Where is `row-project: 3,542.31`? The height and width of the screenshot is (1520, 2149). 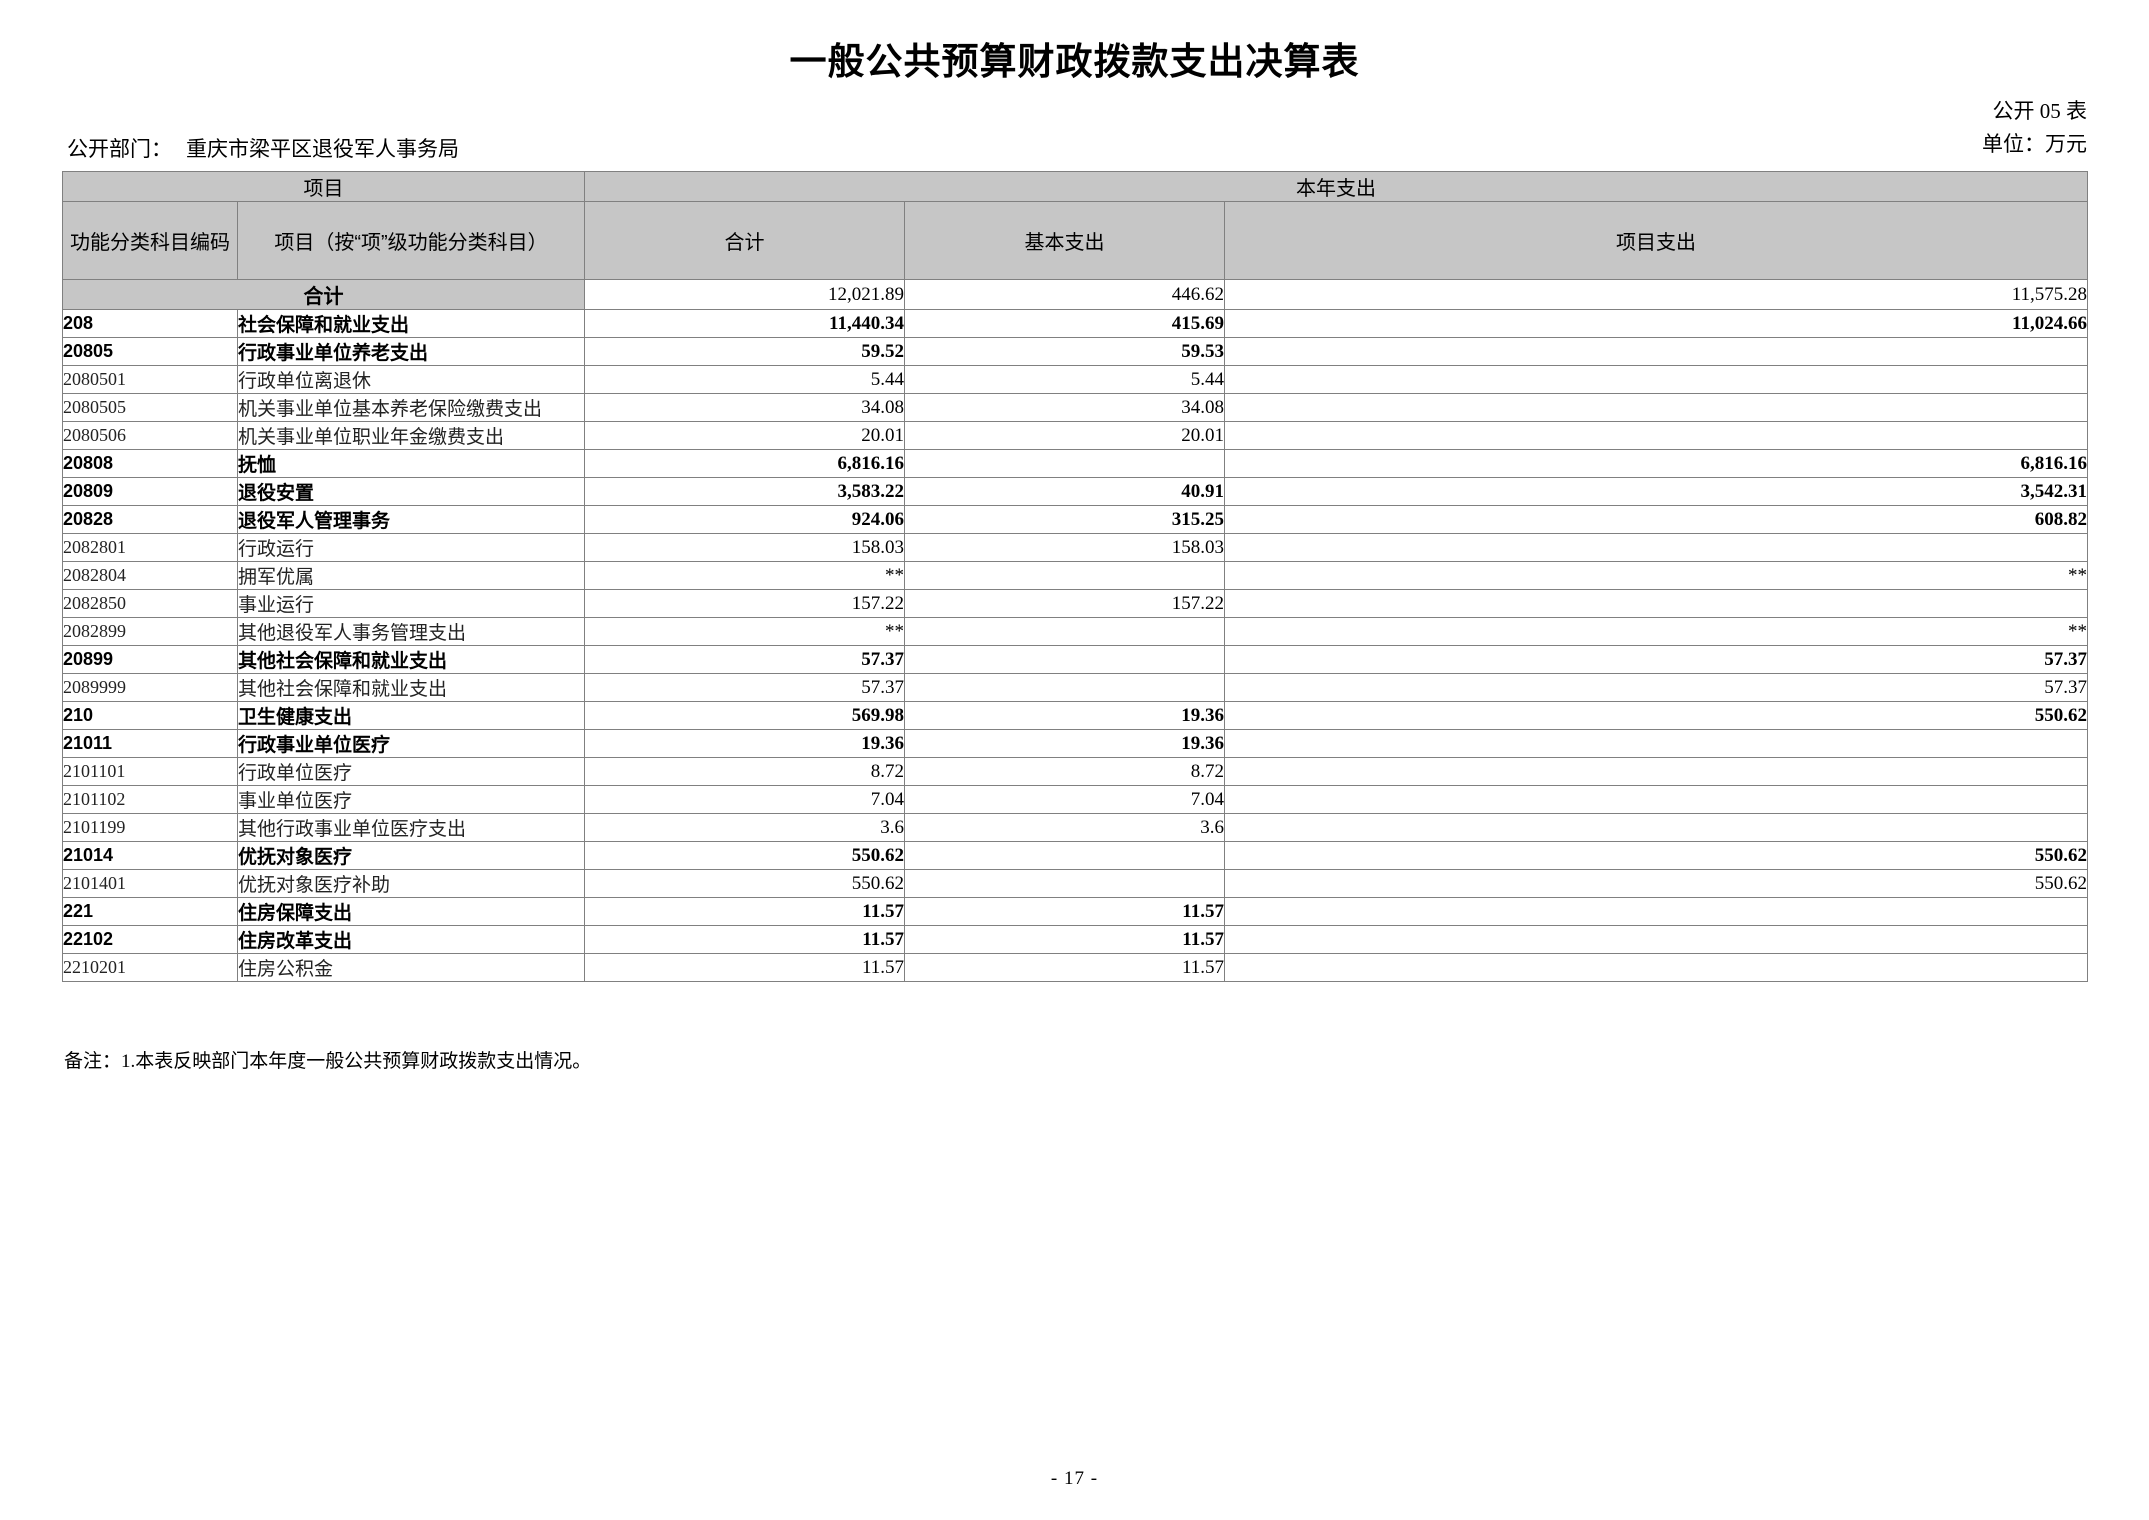 row-project: 3,542.31 is located at coordinates (1656, 491).